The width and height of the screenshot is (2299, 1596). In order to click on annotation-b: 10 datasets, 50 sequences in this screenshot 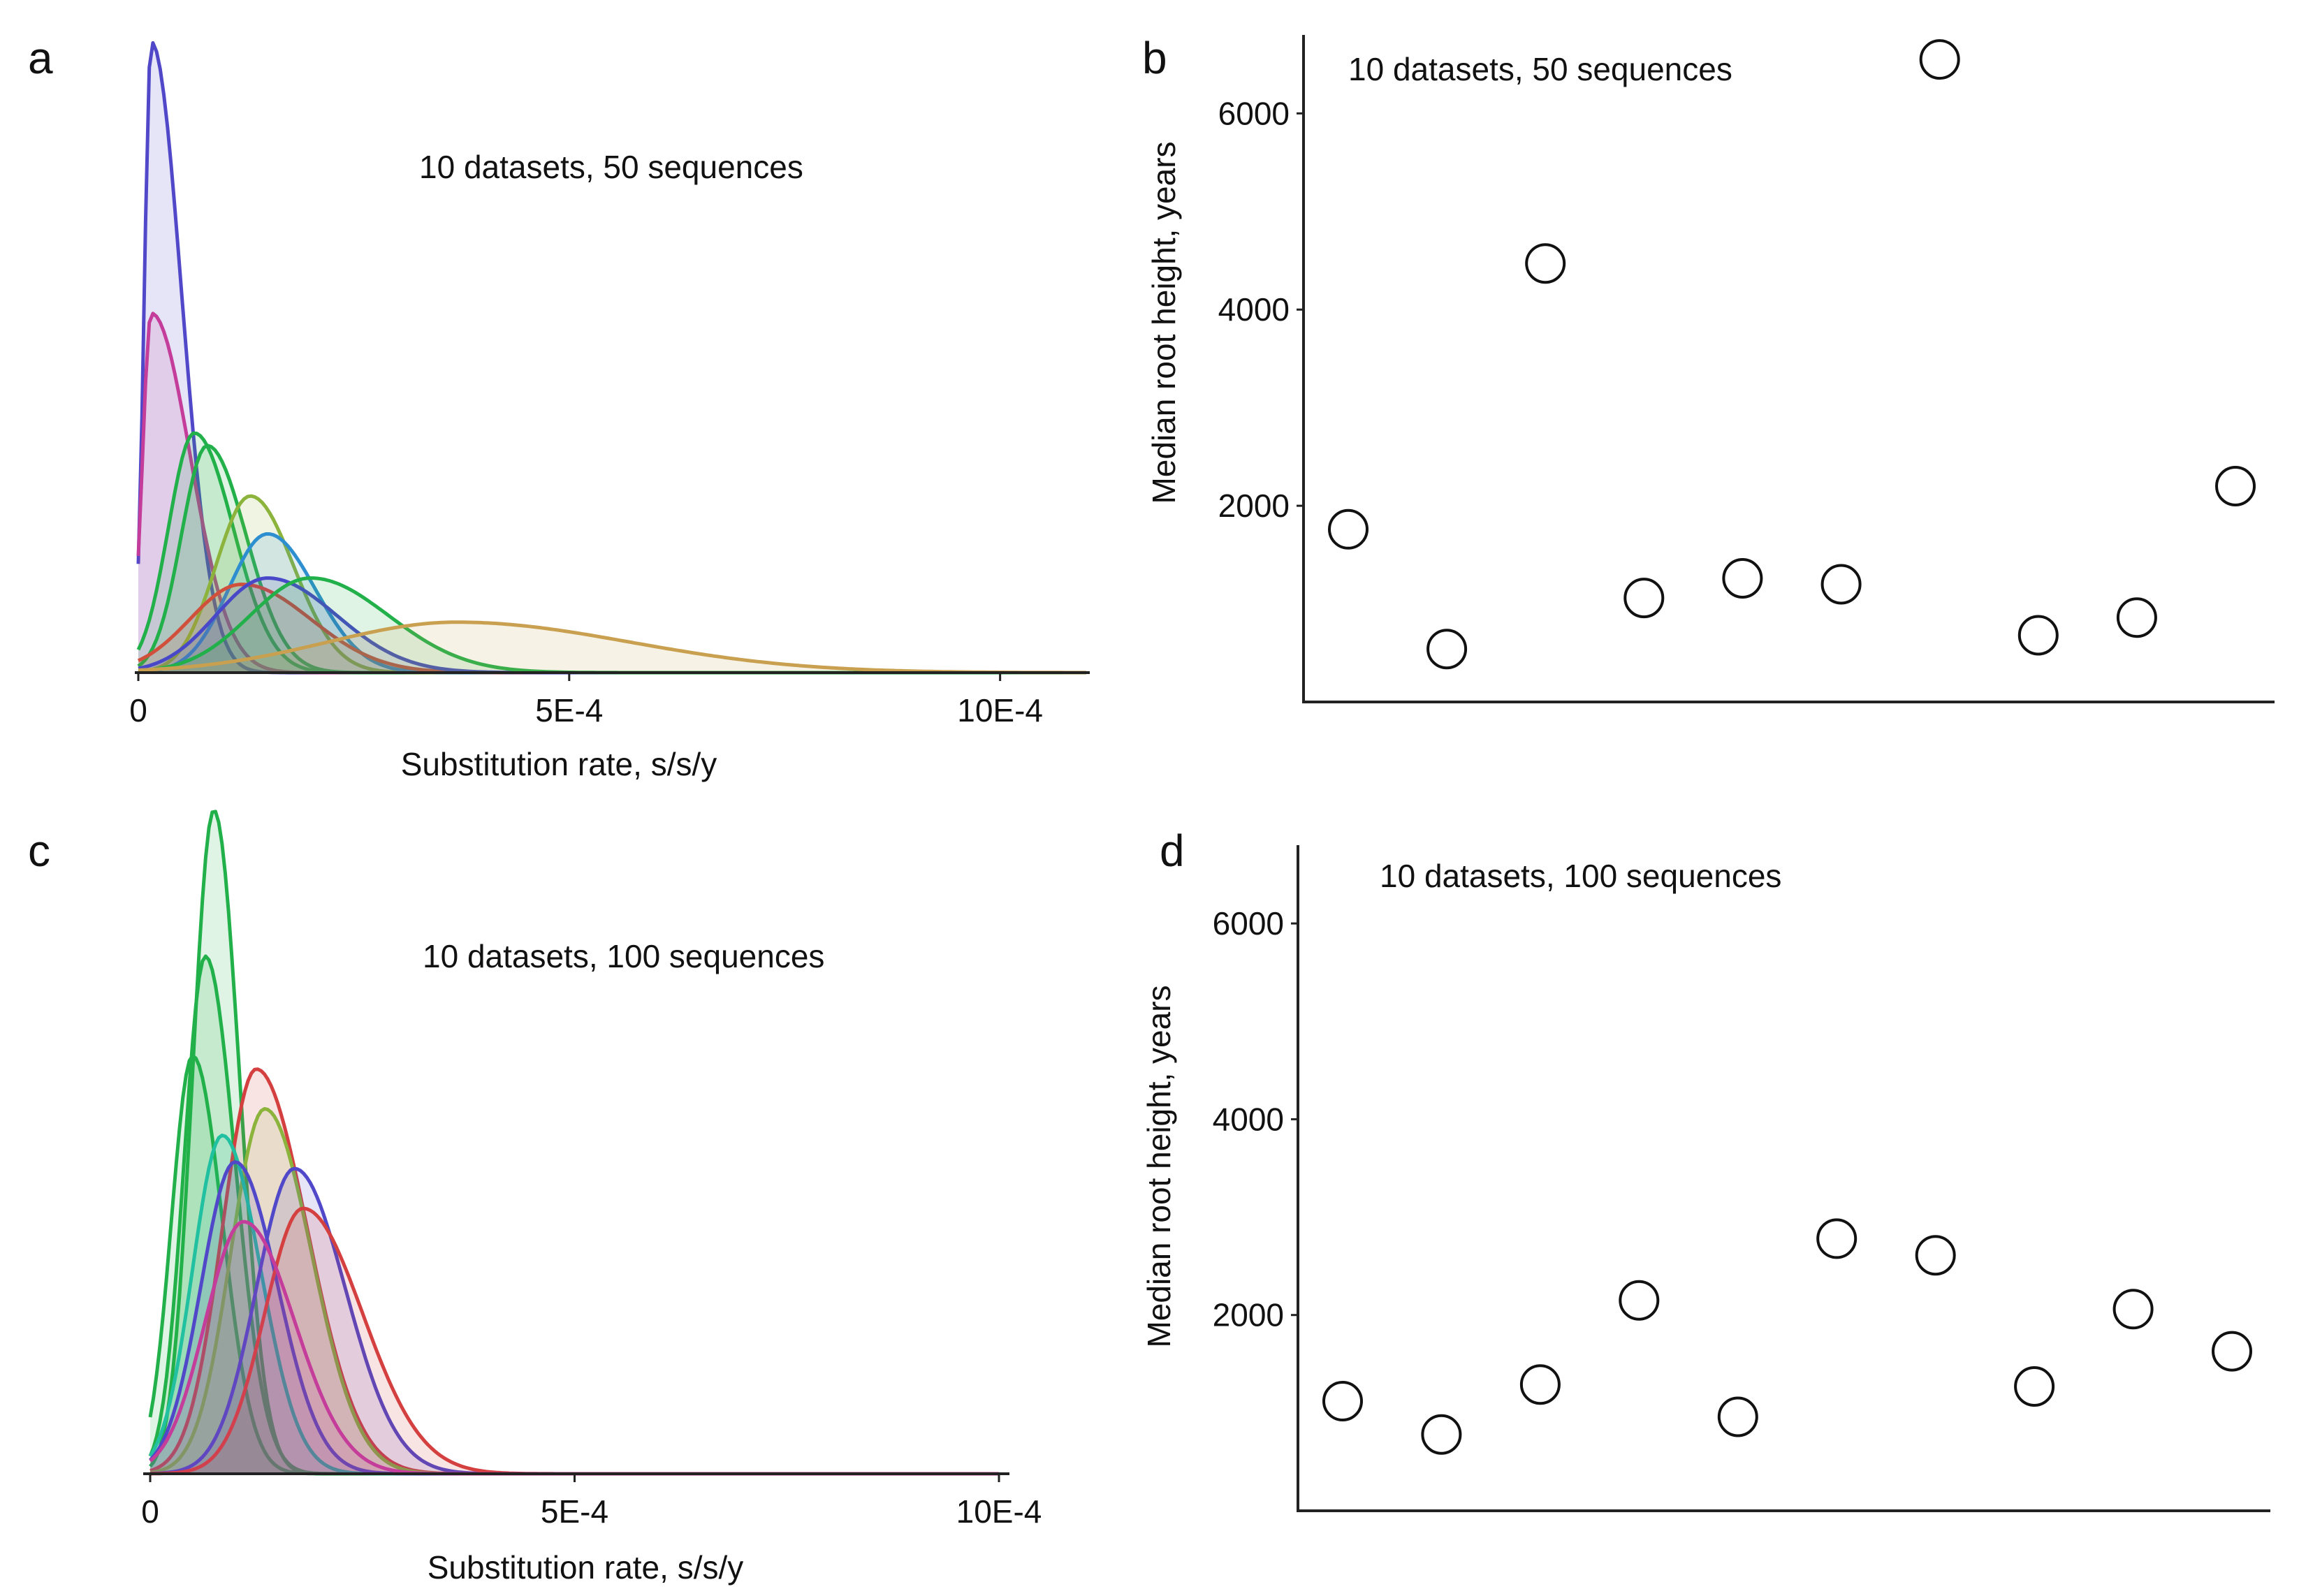, I will do `click(1540, 69)`.